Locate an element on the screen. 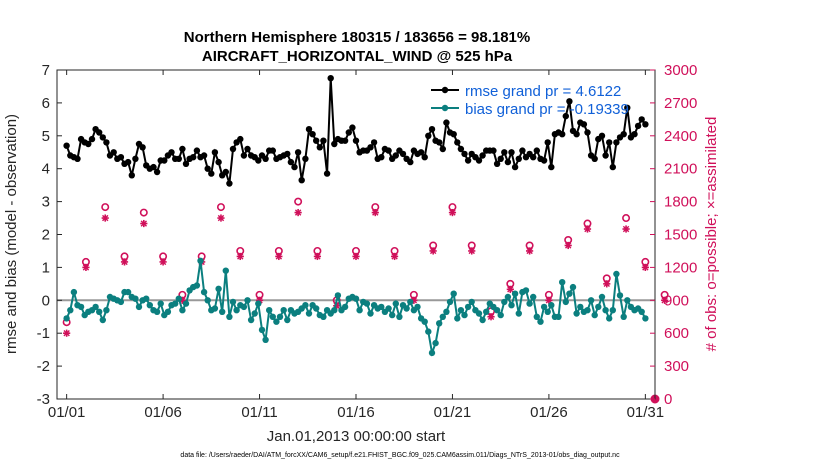 Image resolution: width=830 pixels, height=470 pixels. x-tick-label: 01/26 is located at coordinates (549, 412).